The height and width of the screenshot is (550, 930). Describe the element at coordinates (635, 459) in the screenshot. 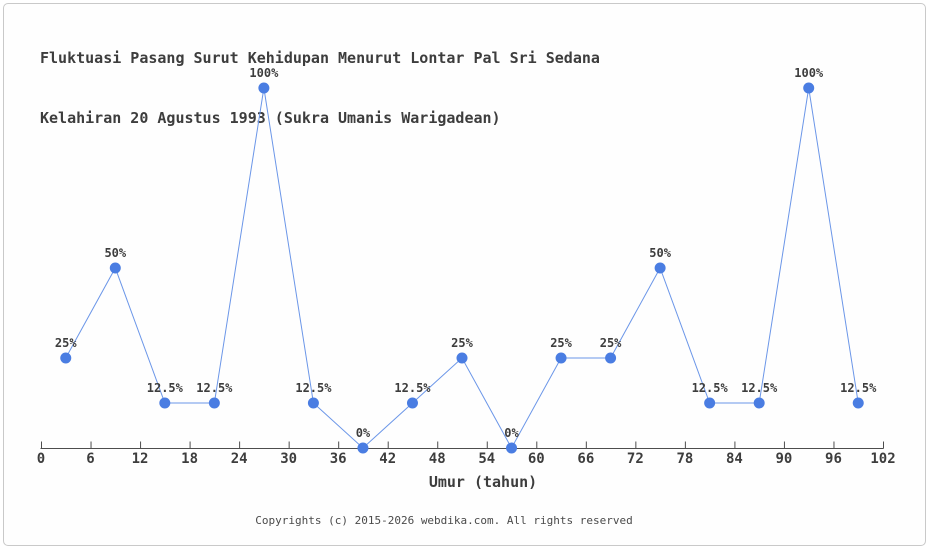

I see `x-axis-tick-label: 72` at that location.